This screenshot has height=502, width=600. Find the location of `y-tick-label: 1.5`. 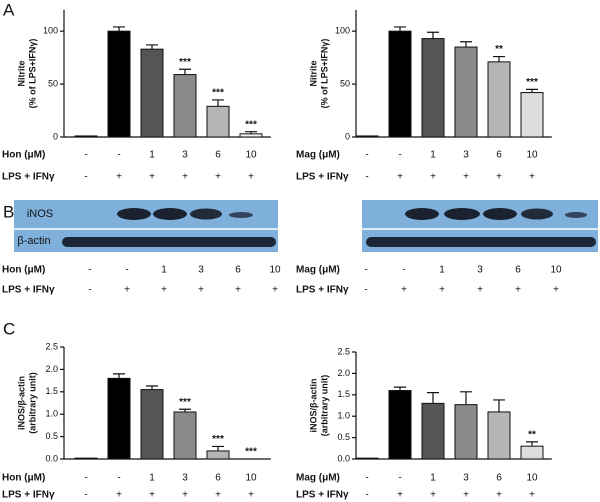

y-tick-label: 1.5 is located at coordinates (343, 394).